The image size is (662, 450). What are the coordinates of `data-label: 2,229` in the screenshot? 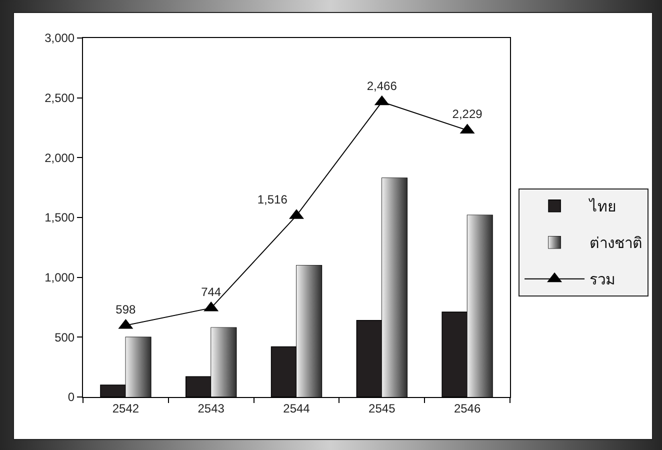 It's located at (467, 114).